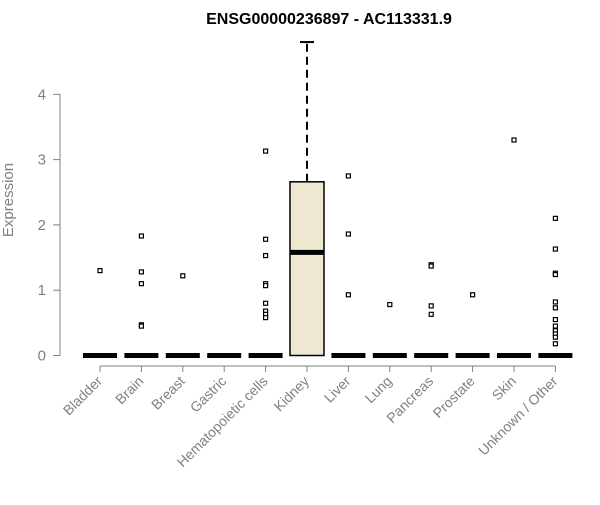  I want to click on y-tick-label: 1, so click(42, 290).